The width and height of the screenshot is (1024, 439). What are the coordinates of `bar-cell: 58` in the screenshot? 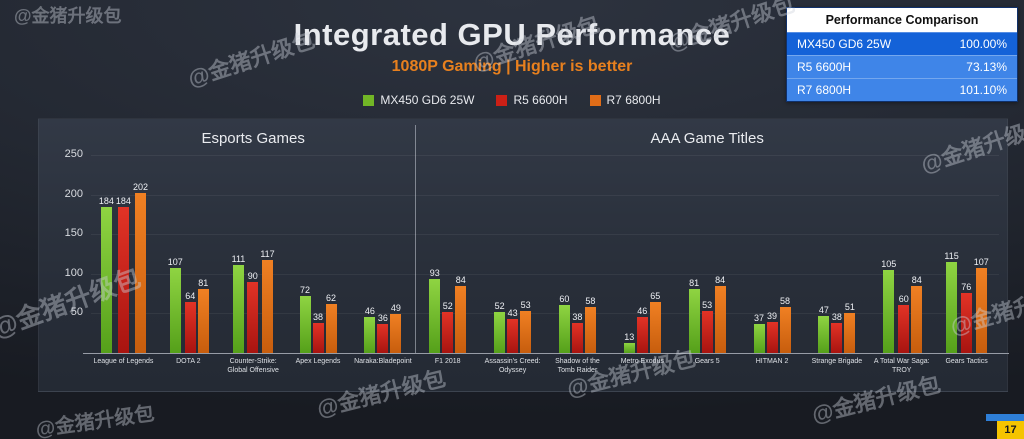 It's located at (785, 324).